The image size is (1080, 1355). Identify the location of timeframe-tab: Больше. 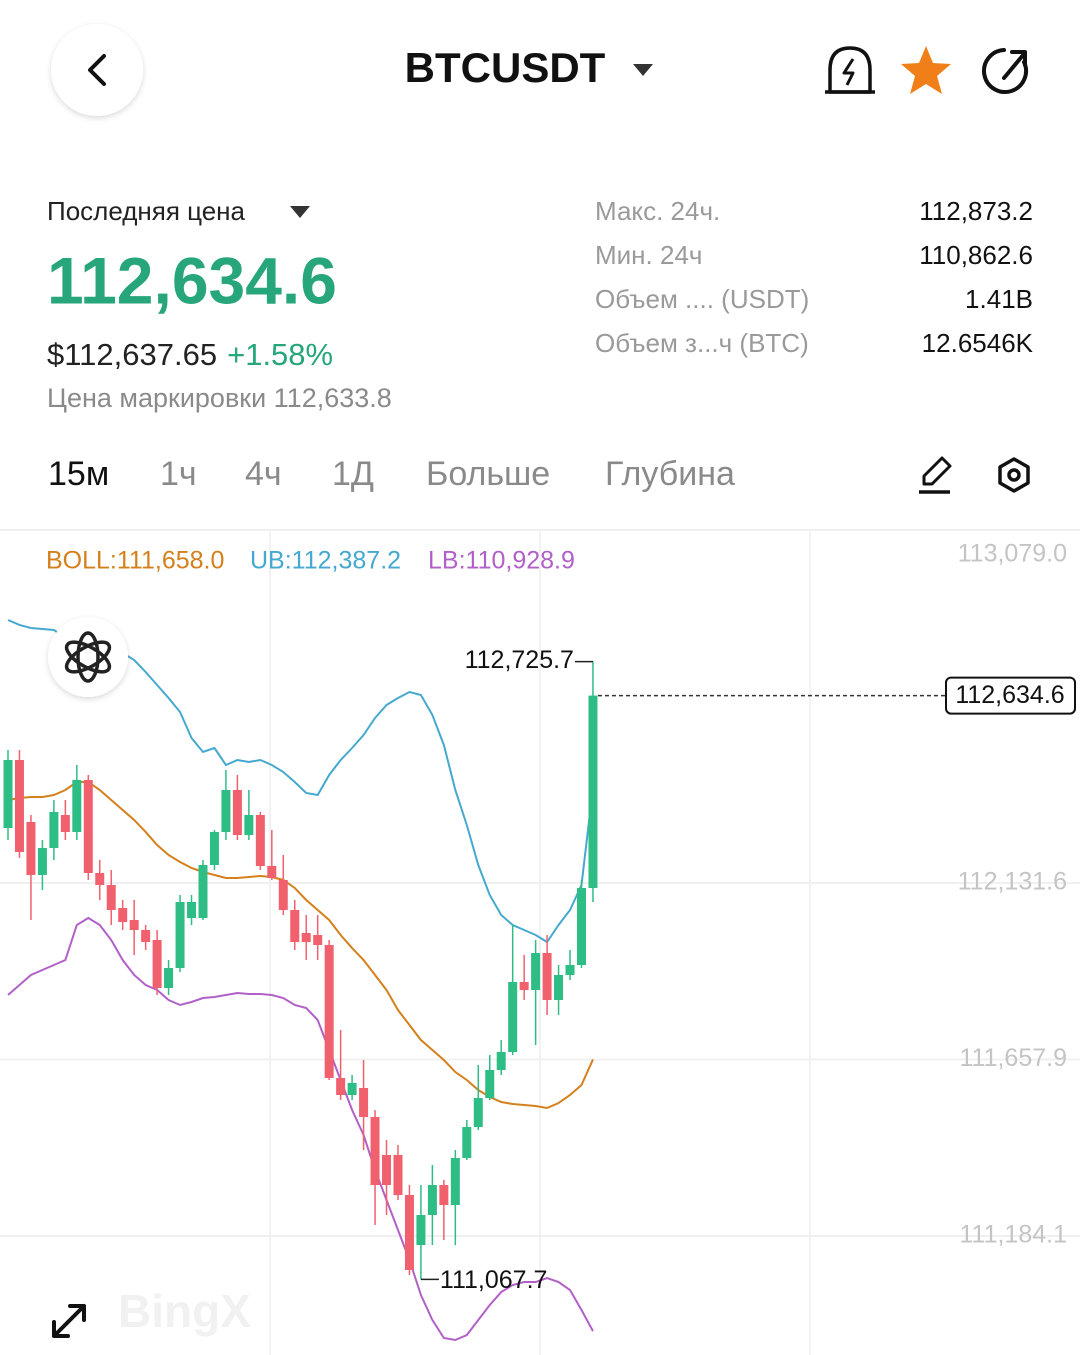
(488, 474).